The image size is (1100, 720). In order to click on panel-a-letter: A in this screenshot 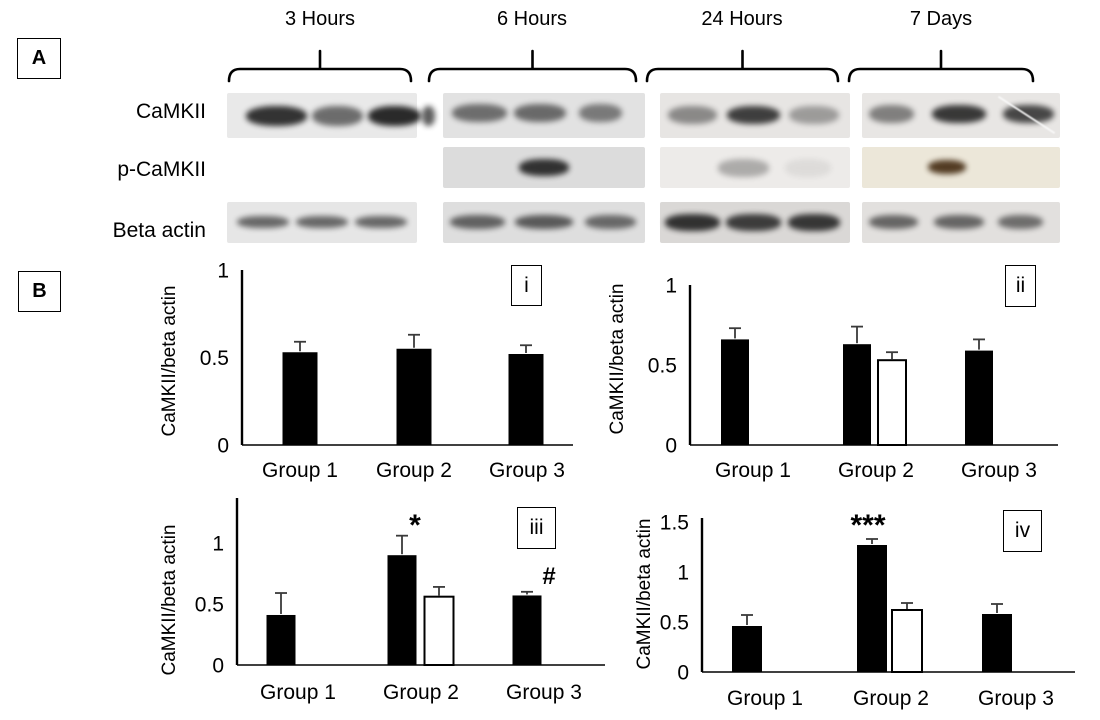, I will do `click(39, 58)`.